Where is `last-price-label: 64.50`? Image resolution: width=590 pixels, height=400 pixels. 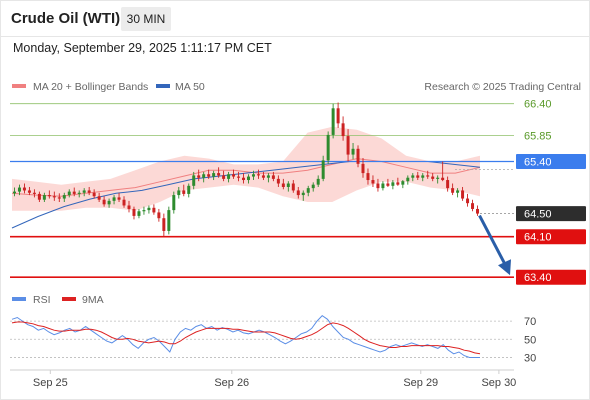
last-price-label: 64.50 is located at coordinates (538, 215).